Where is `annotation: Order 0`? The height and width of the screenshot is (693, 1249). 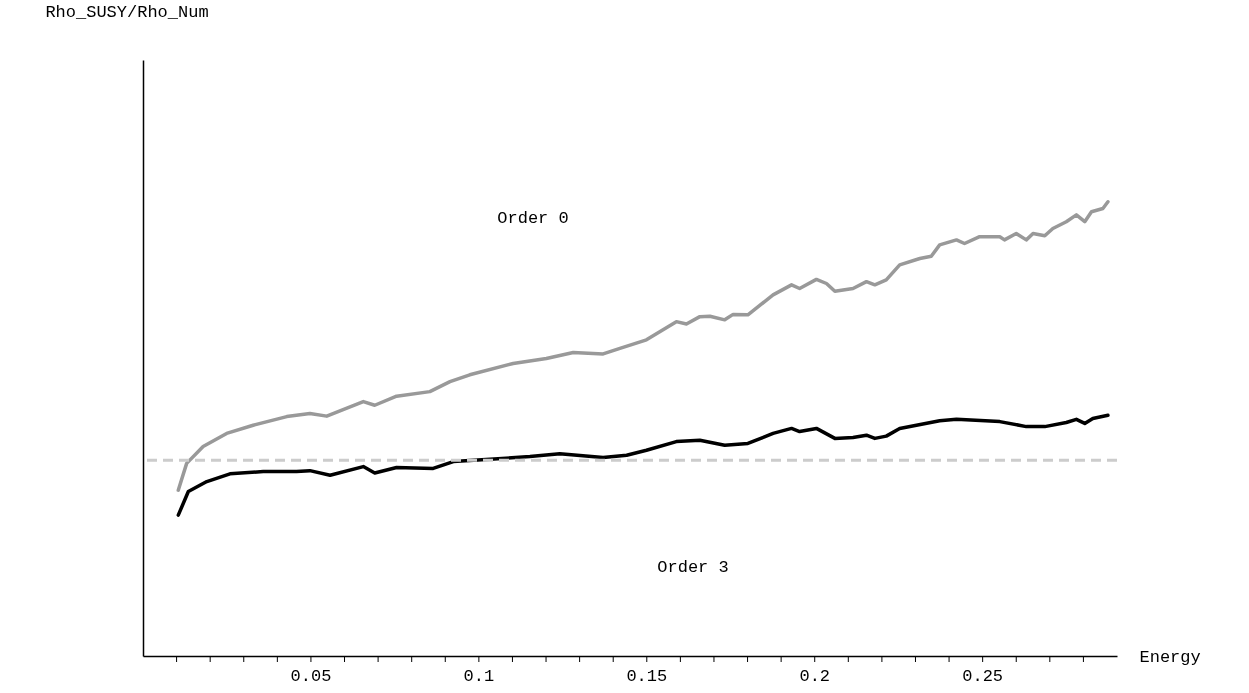 annotation: Order 0 is located at coordinates (533, 218).